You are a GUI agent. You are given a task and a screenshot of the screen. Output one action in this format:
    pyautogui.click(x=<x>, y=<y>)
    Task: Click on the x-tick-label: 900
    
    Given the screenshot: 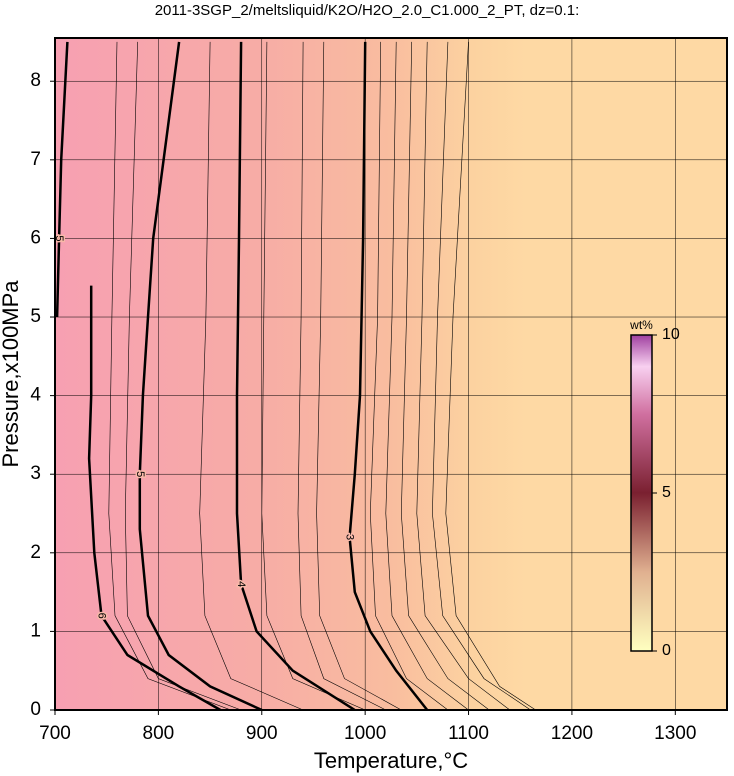 What is the action you would take?
    pyautogui.click(x=262, y=733)
    